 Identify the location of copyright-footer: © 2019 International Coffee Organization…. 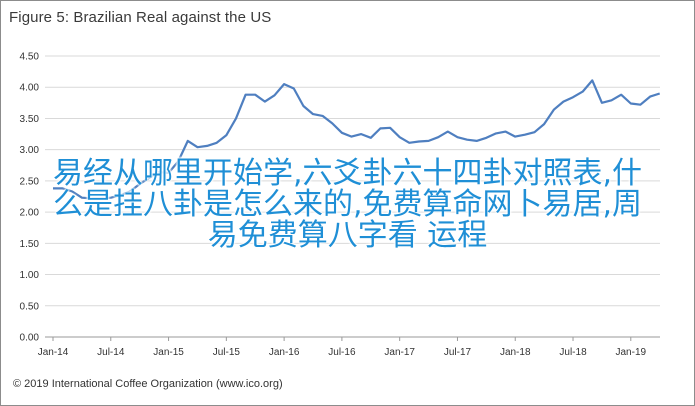
(148, 384).